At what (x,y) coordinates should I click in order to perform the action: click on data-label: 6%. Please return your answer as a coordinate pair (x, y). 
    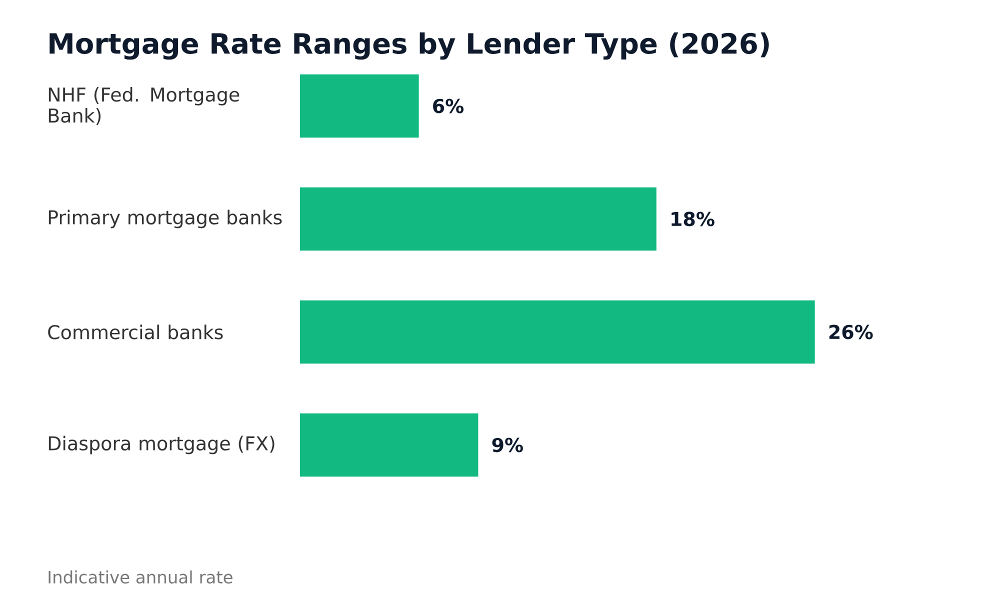
    Looking at the image, I should click on (448, 106).